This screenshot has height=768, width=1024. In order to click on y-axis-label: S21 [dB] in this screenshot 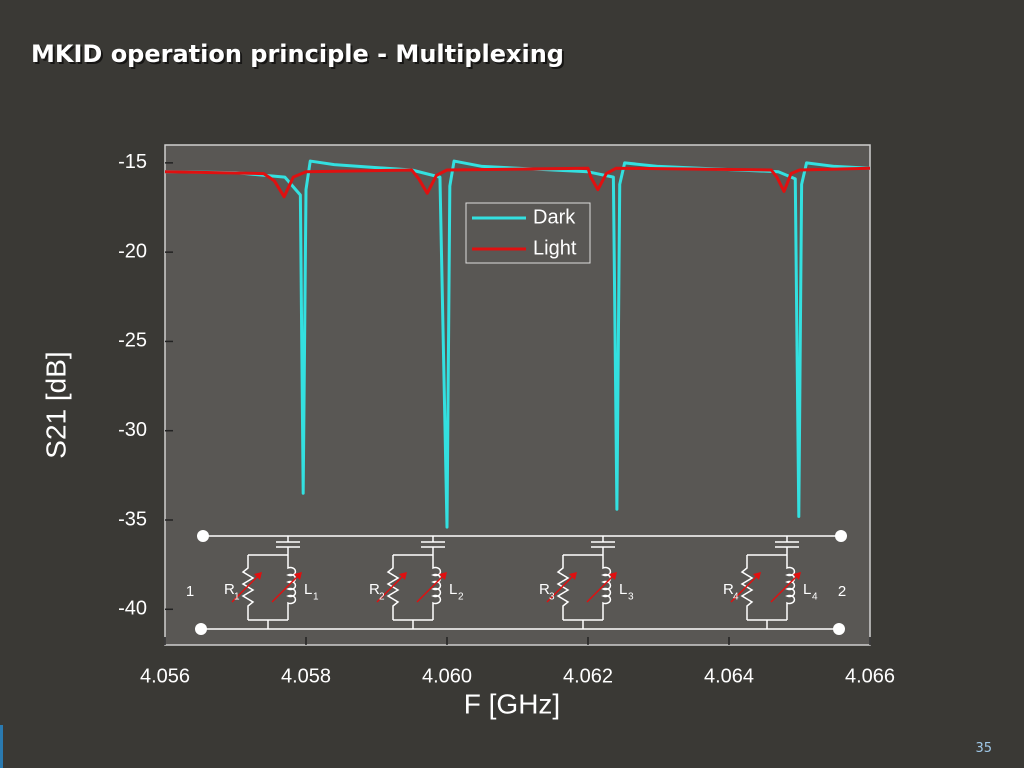, I will do `click(55, 404)`.